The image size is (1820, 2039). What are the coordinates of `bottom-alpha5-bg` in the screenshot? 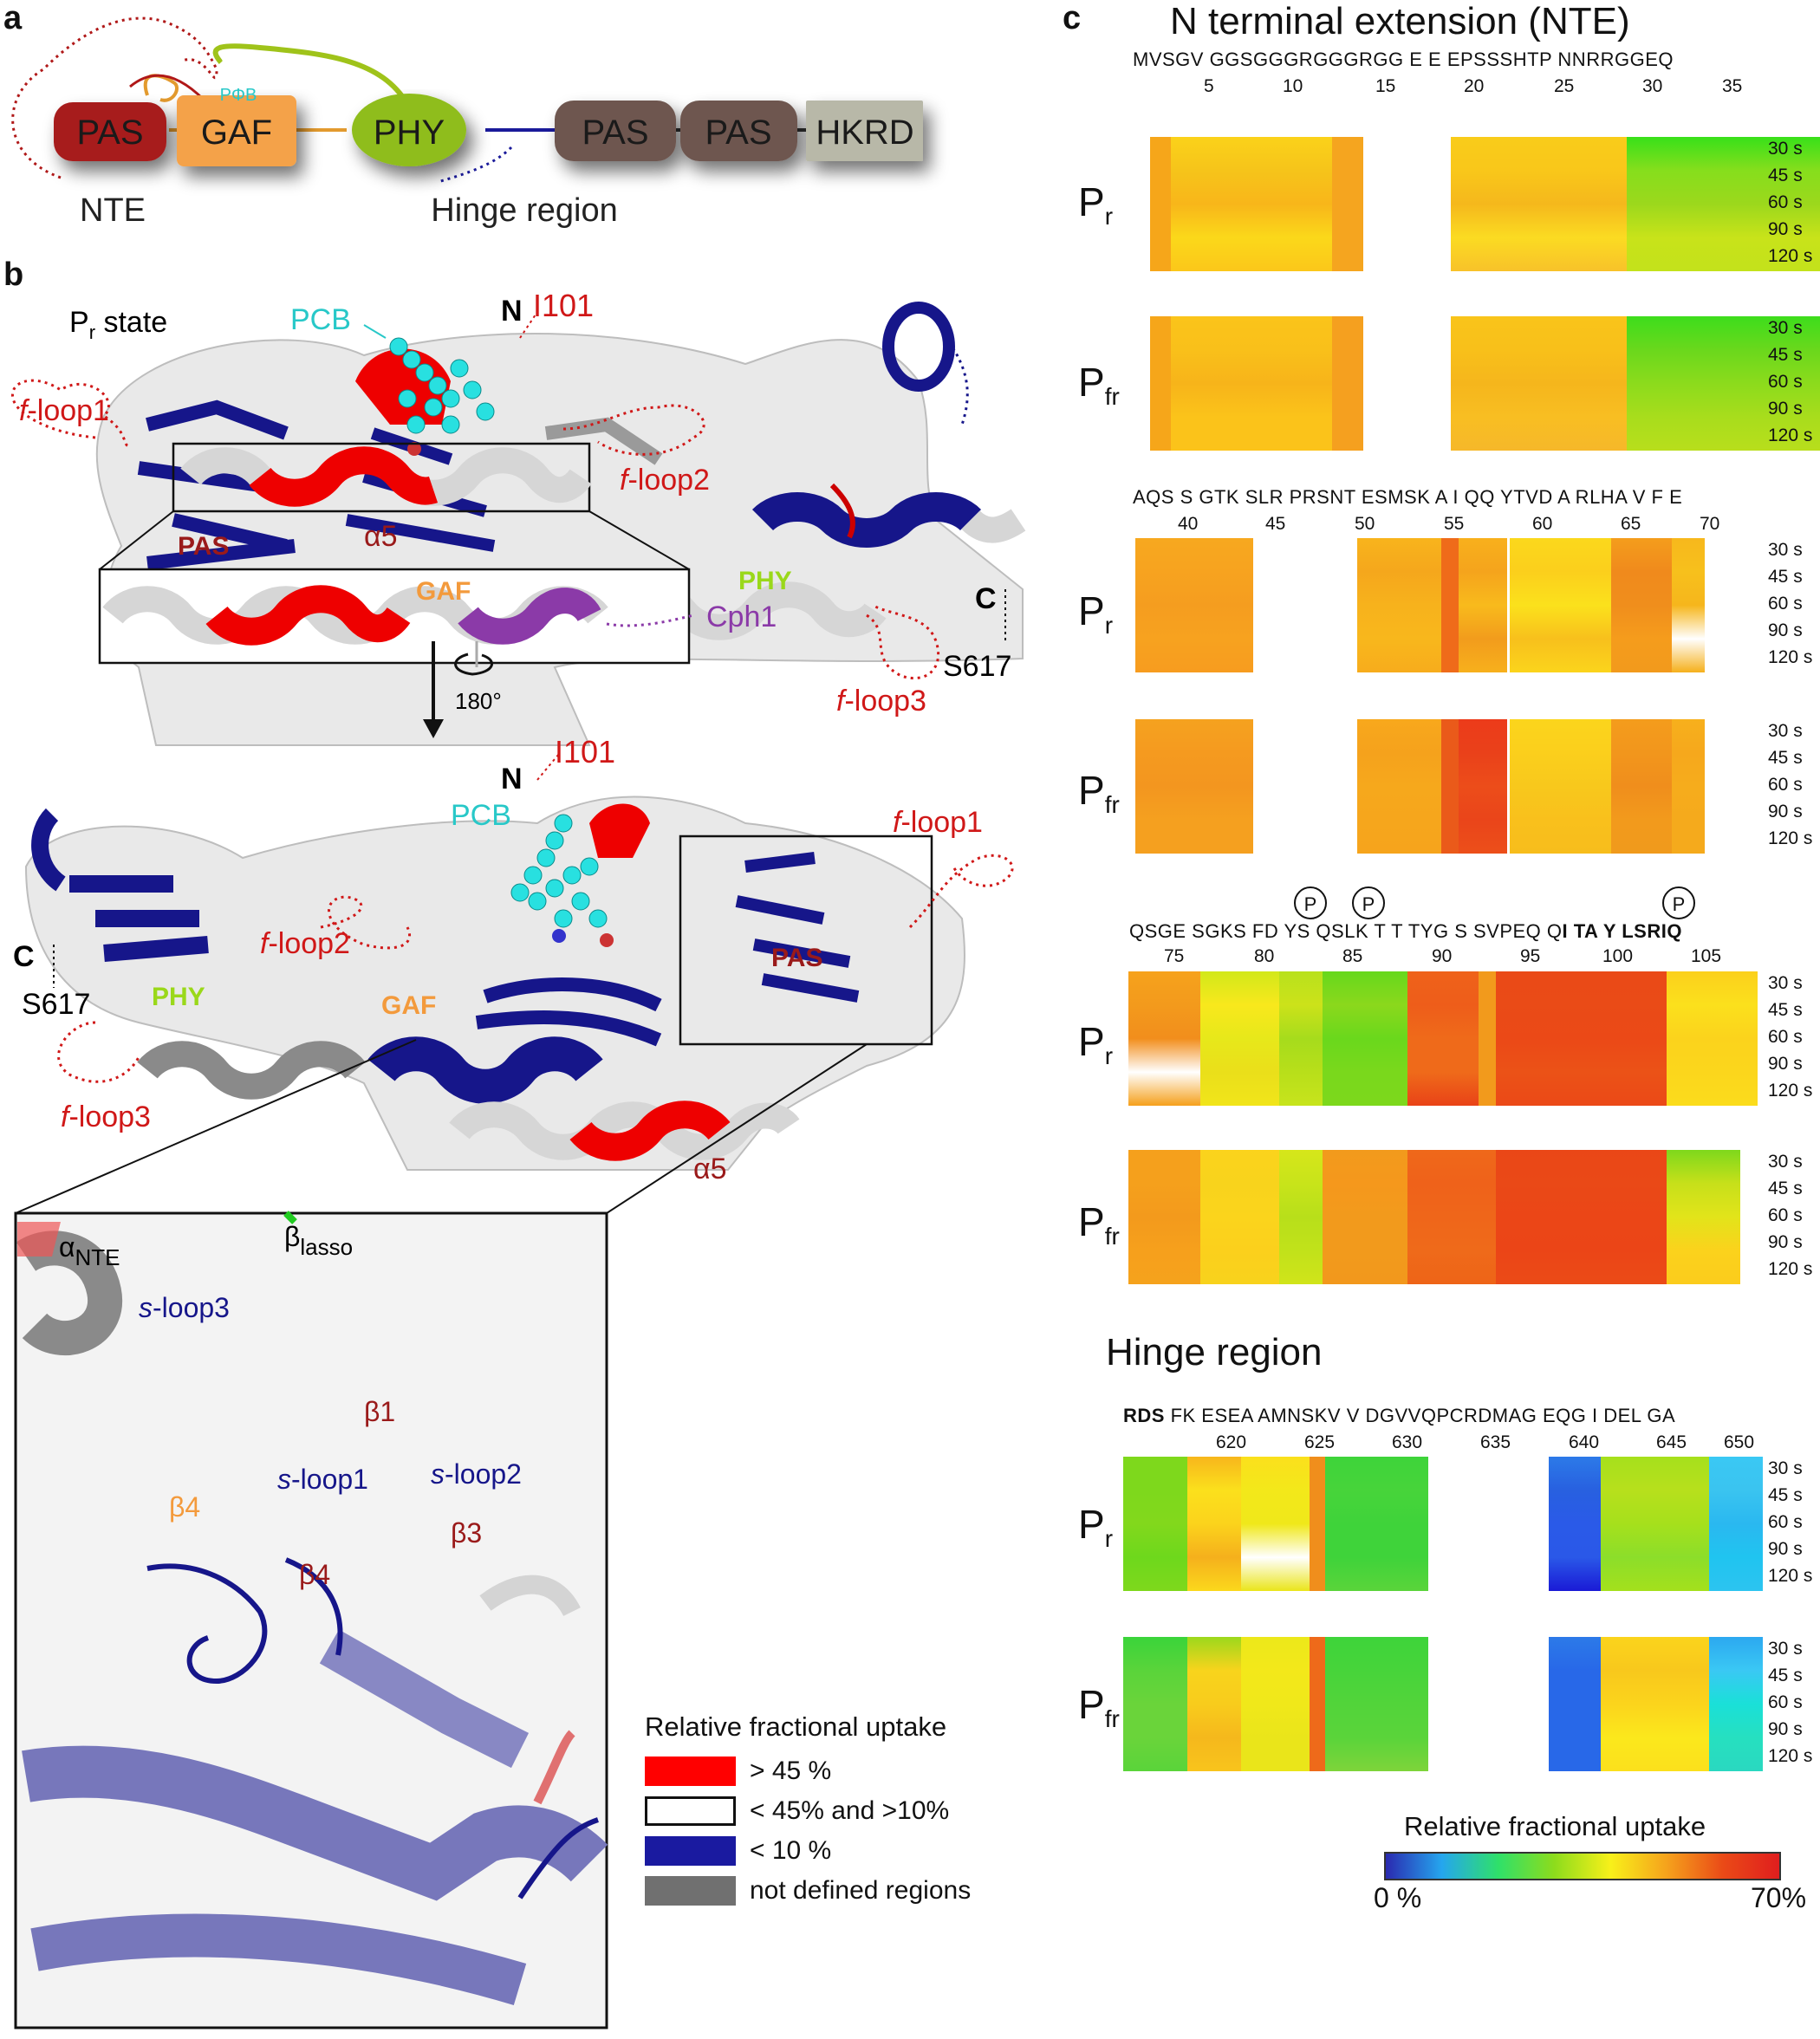 It's located at (624, 1130).